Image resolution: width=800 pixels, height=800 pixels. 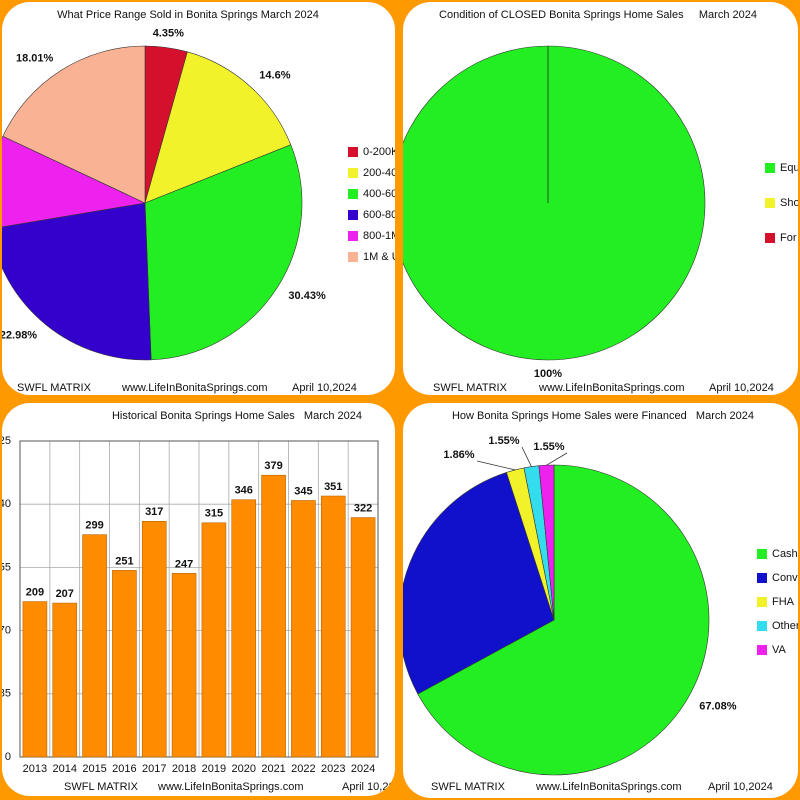 What do you see at coordinates (303, 491) in the screenshot?
I see `value-label: 345` at bounding box center [303, 491].